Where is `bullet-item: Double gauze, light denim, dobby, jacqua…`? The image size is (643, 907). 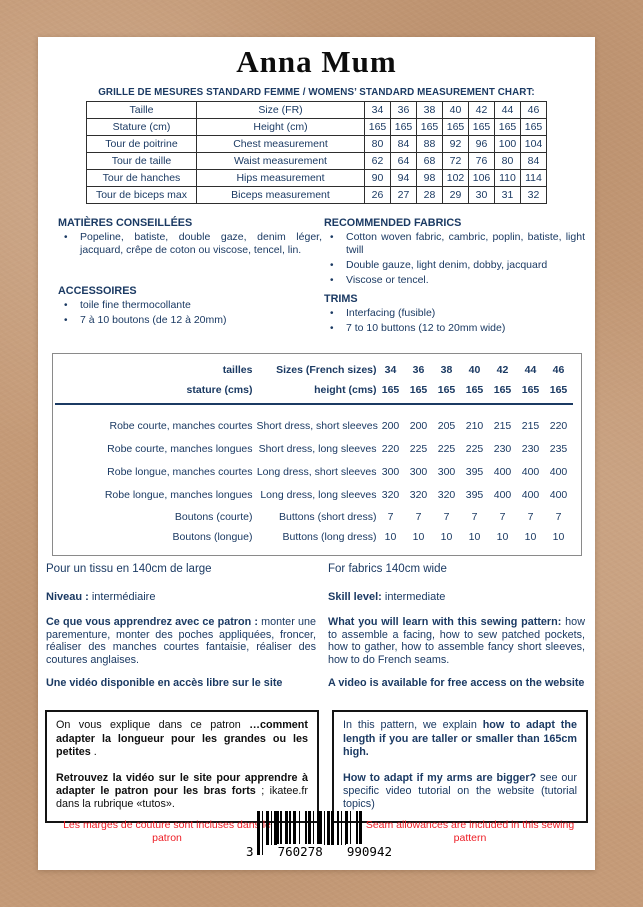 bullet-item: Double gauze, light denim, dobby, jacqua… is located at coordinates (454, 265).